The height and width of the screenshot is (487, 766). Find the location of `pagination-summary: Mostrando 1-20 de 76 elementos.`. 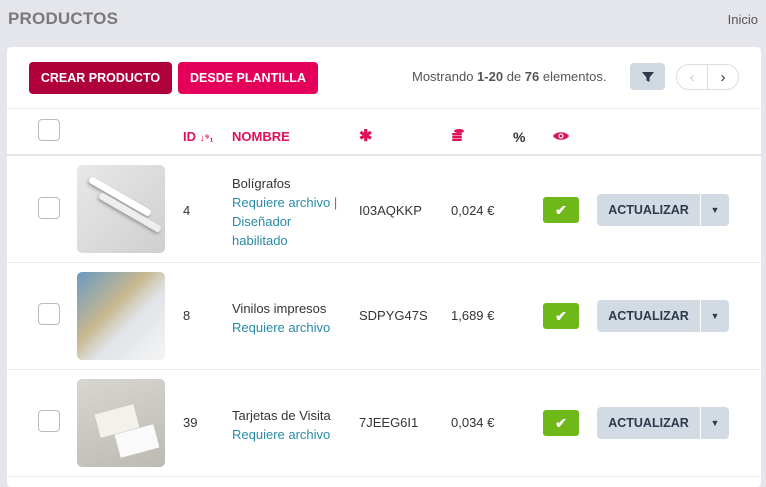

pagination-summary: Mostrando 1-20 de 76 elementos. is located at coordinates (509, 76).